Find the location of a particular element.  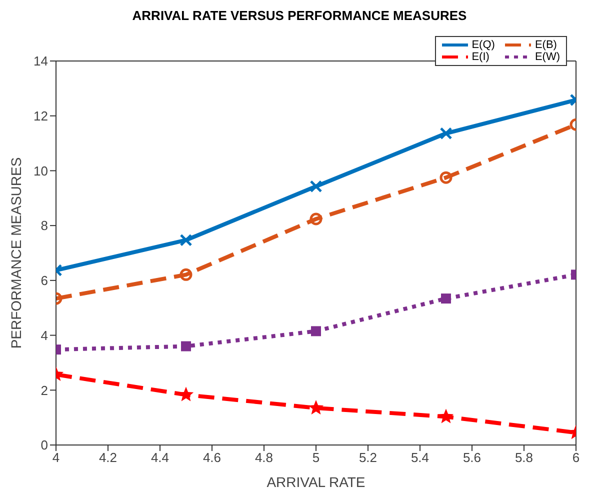

y-tick-label: 14 is located at coordinates (41, 61).